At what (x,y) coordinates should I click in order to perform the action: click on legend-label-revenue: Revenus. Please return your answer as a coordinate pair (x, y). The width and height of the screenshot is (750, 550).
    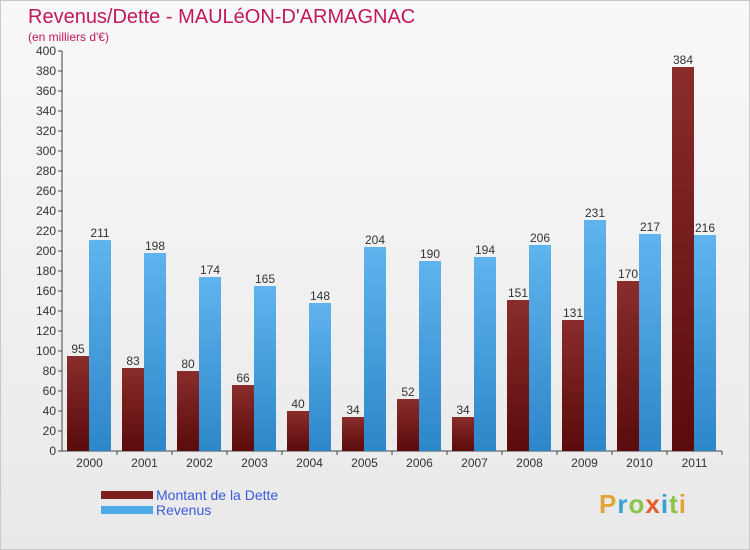
    Looking at the image, I should click on (184, 509).